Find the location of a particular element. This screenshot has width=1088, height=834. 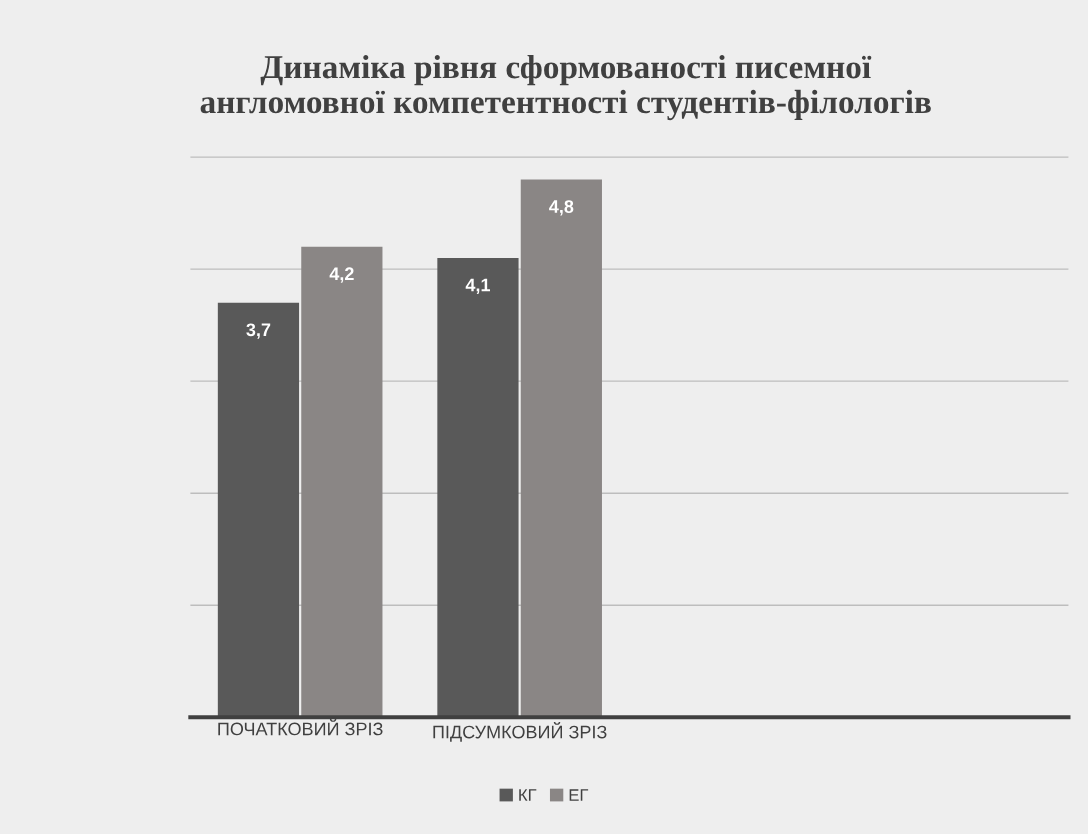

legend-label: КГ is located at coordinates (528, 795).